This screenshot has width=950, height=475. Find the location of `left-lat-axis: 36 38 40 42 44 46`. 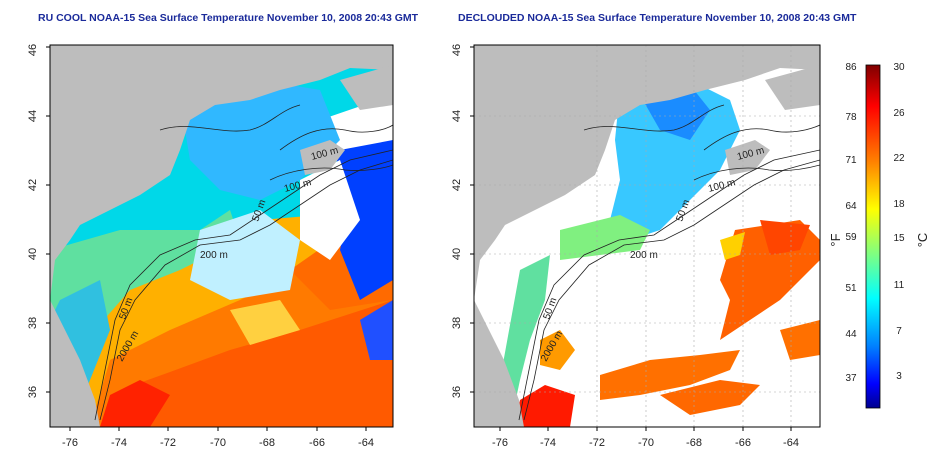

left-lat-axis: 36 38 40 42 44 46 is located at coordinates (38, 221).